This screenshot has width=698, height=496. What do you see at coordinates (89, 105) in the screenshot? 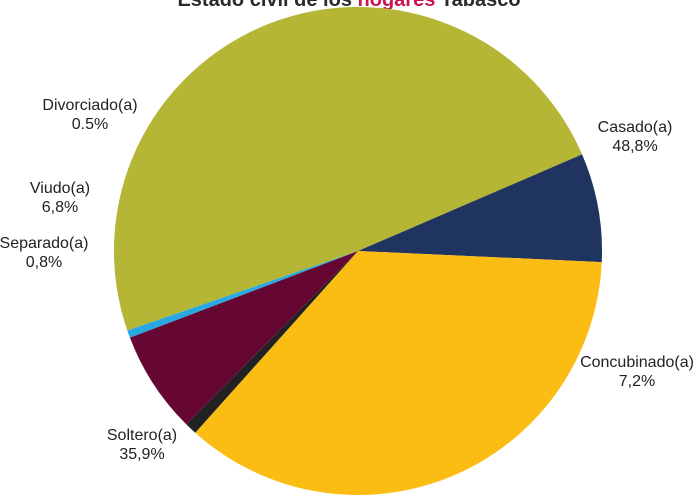
I see `slice-label-name: Divorciado(a)` at bounding box center [89, 105].